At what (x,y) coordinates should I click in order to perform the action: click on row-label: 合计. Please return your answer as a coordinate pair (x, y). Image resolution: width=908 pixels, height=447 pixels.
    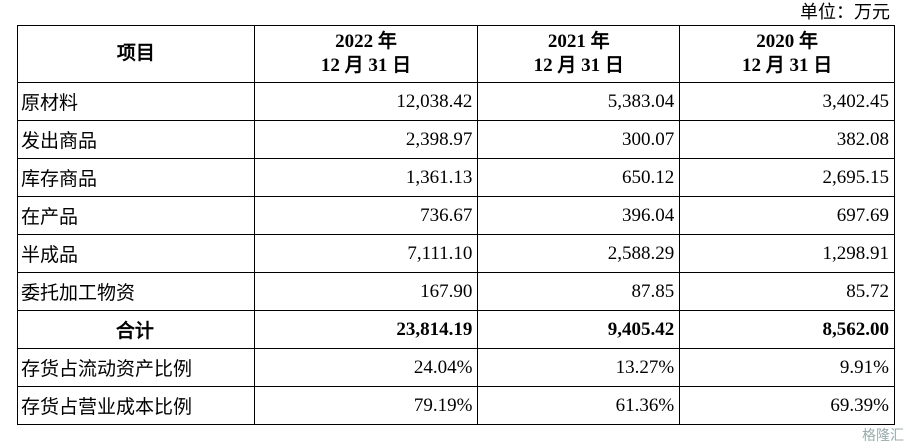
    Looking at the image, I should click on (136, 329).